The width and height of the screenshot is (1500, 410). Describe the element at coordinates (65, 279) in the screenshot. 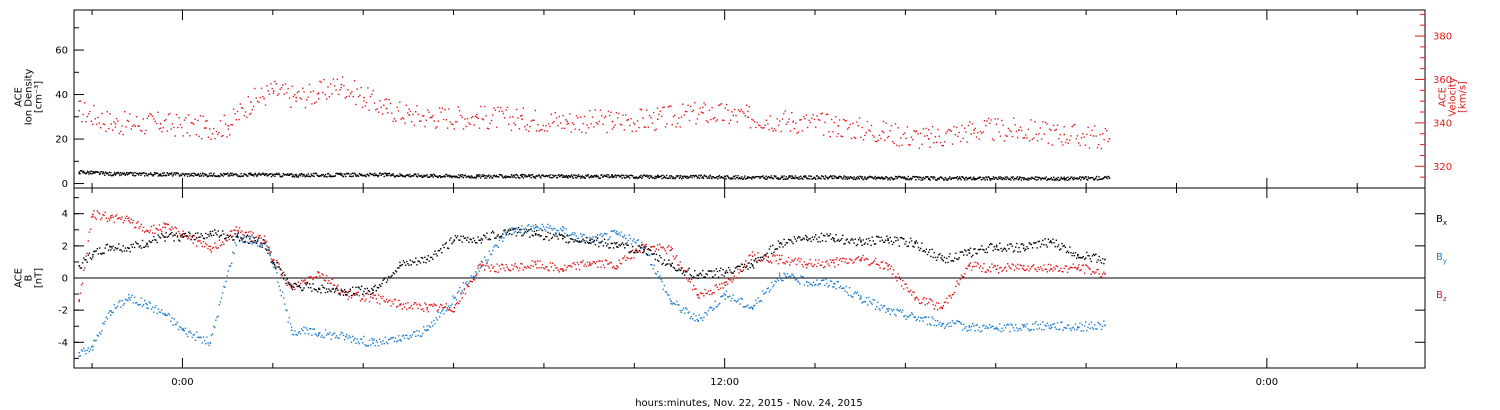

I see `y-tick-label-bottom: 0` at that location.